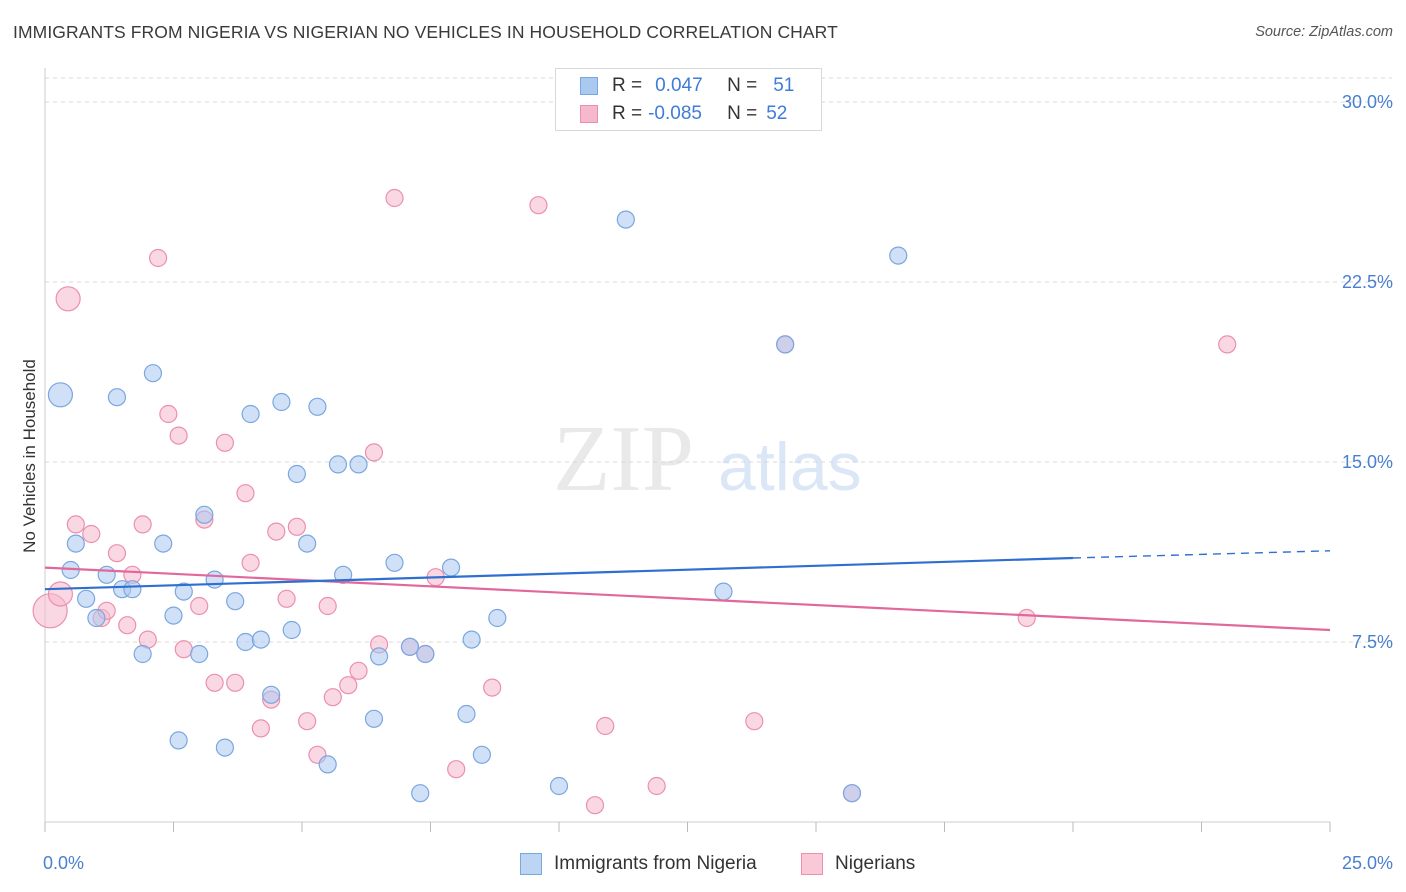  Describe the element at coordinates (589, 86) in the screenshot. I see `legend-swatch-blue` at that location.